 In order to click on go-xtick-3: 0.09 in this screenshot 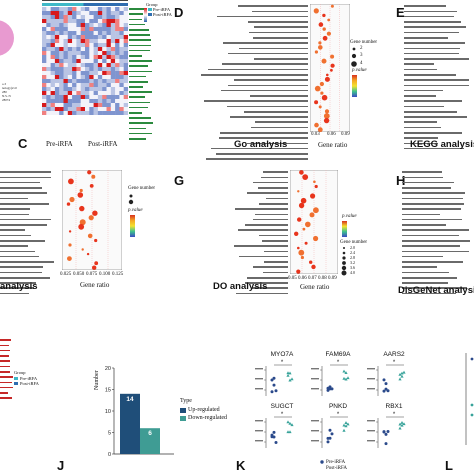, I will do `click(345, 134)`.